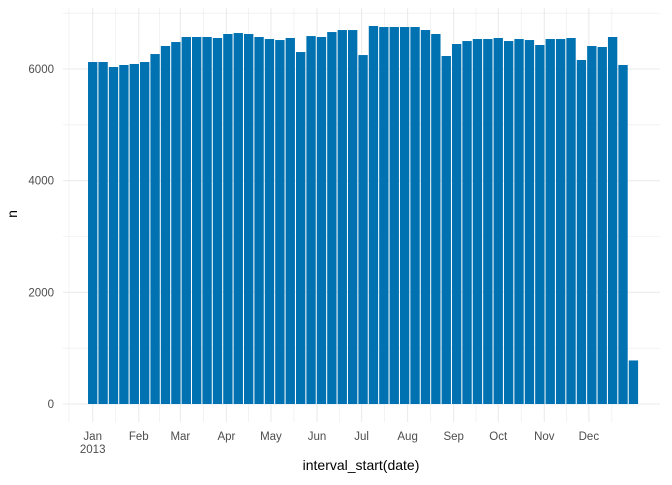 This screenshot has width=672, height=485. Describe the element at coordinates (589, 437) in the screenshot. I see `x-tick-label: Dec` at that location.